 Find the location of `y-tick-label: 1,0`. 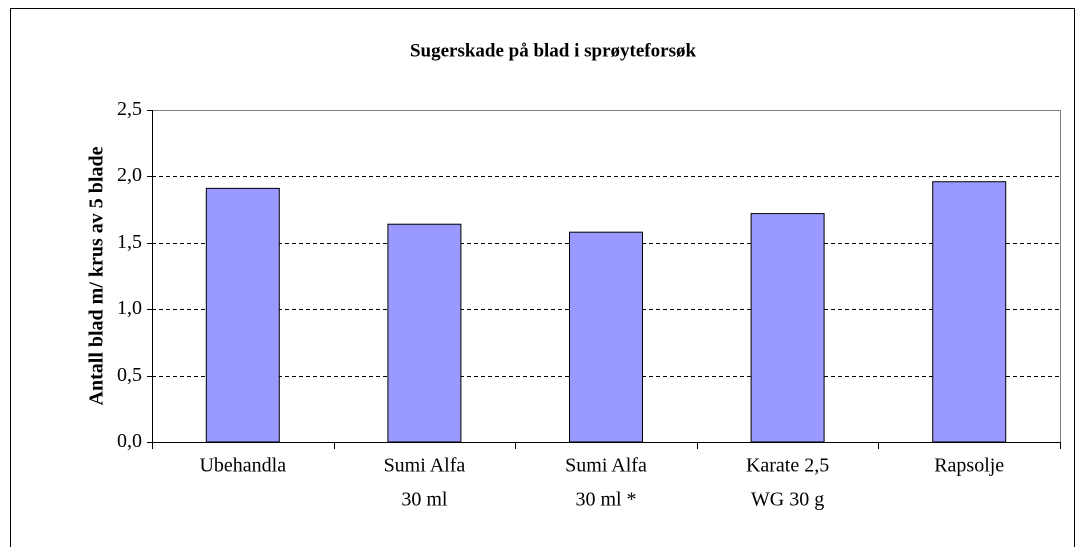

y-tick-label: 1,0 is located at coordinates (129, 308).